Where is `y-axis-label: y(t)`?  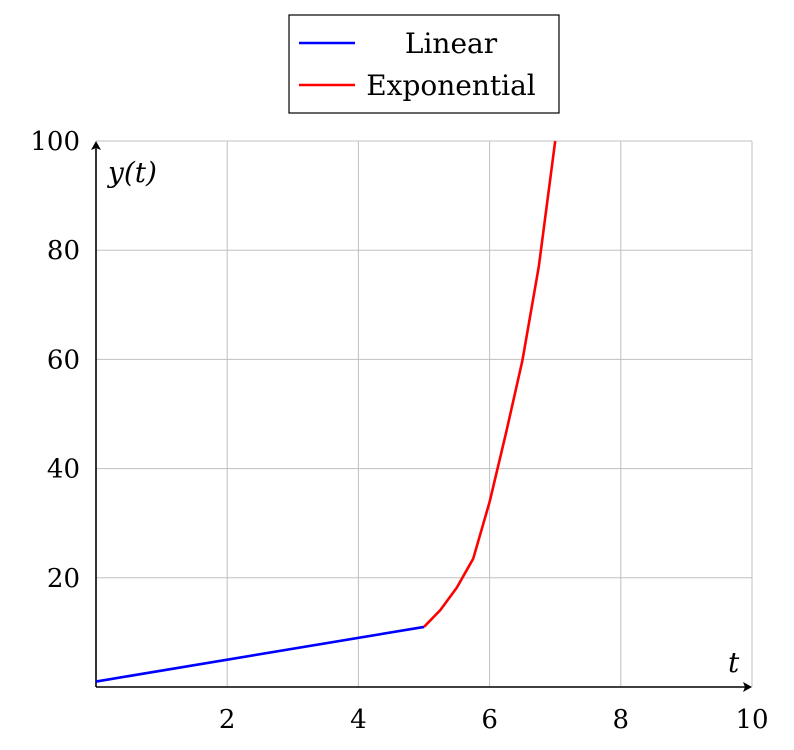 y-axis-label: y(t) is located at coordinates (131, 172).